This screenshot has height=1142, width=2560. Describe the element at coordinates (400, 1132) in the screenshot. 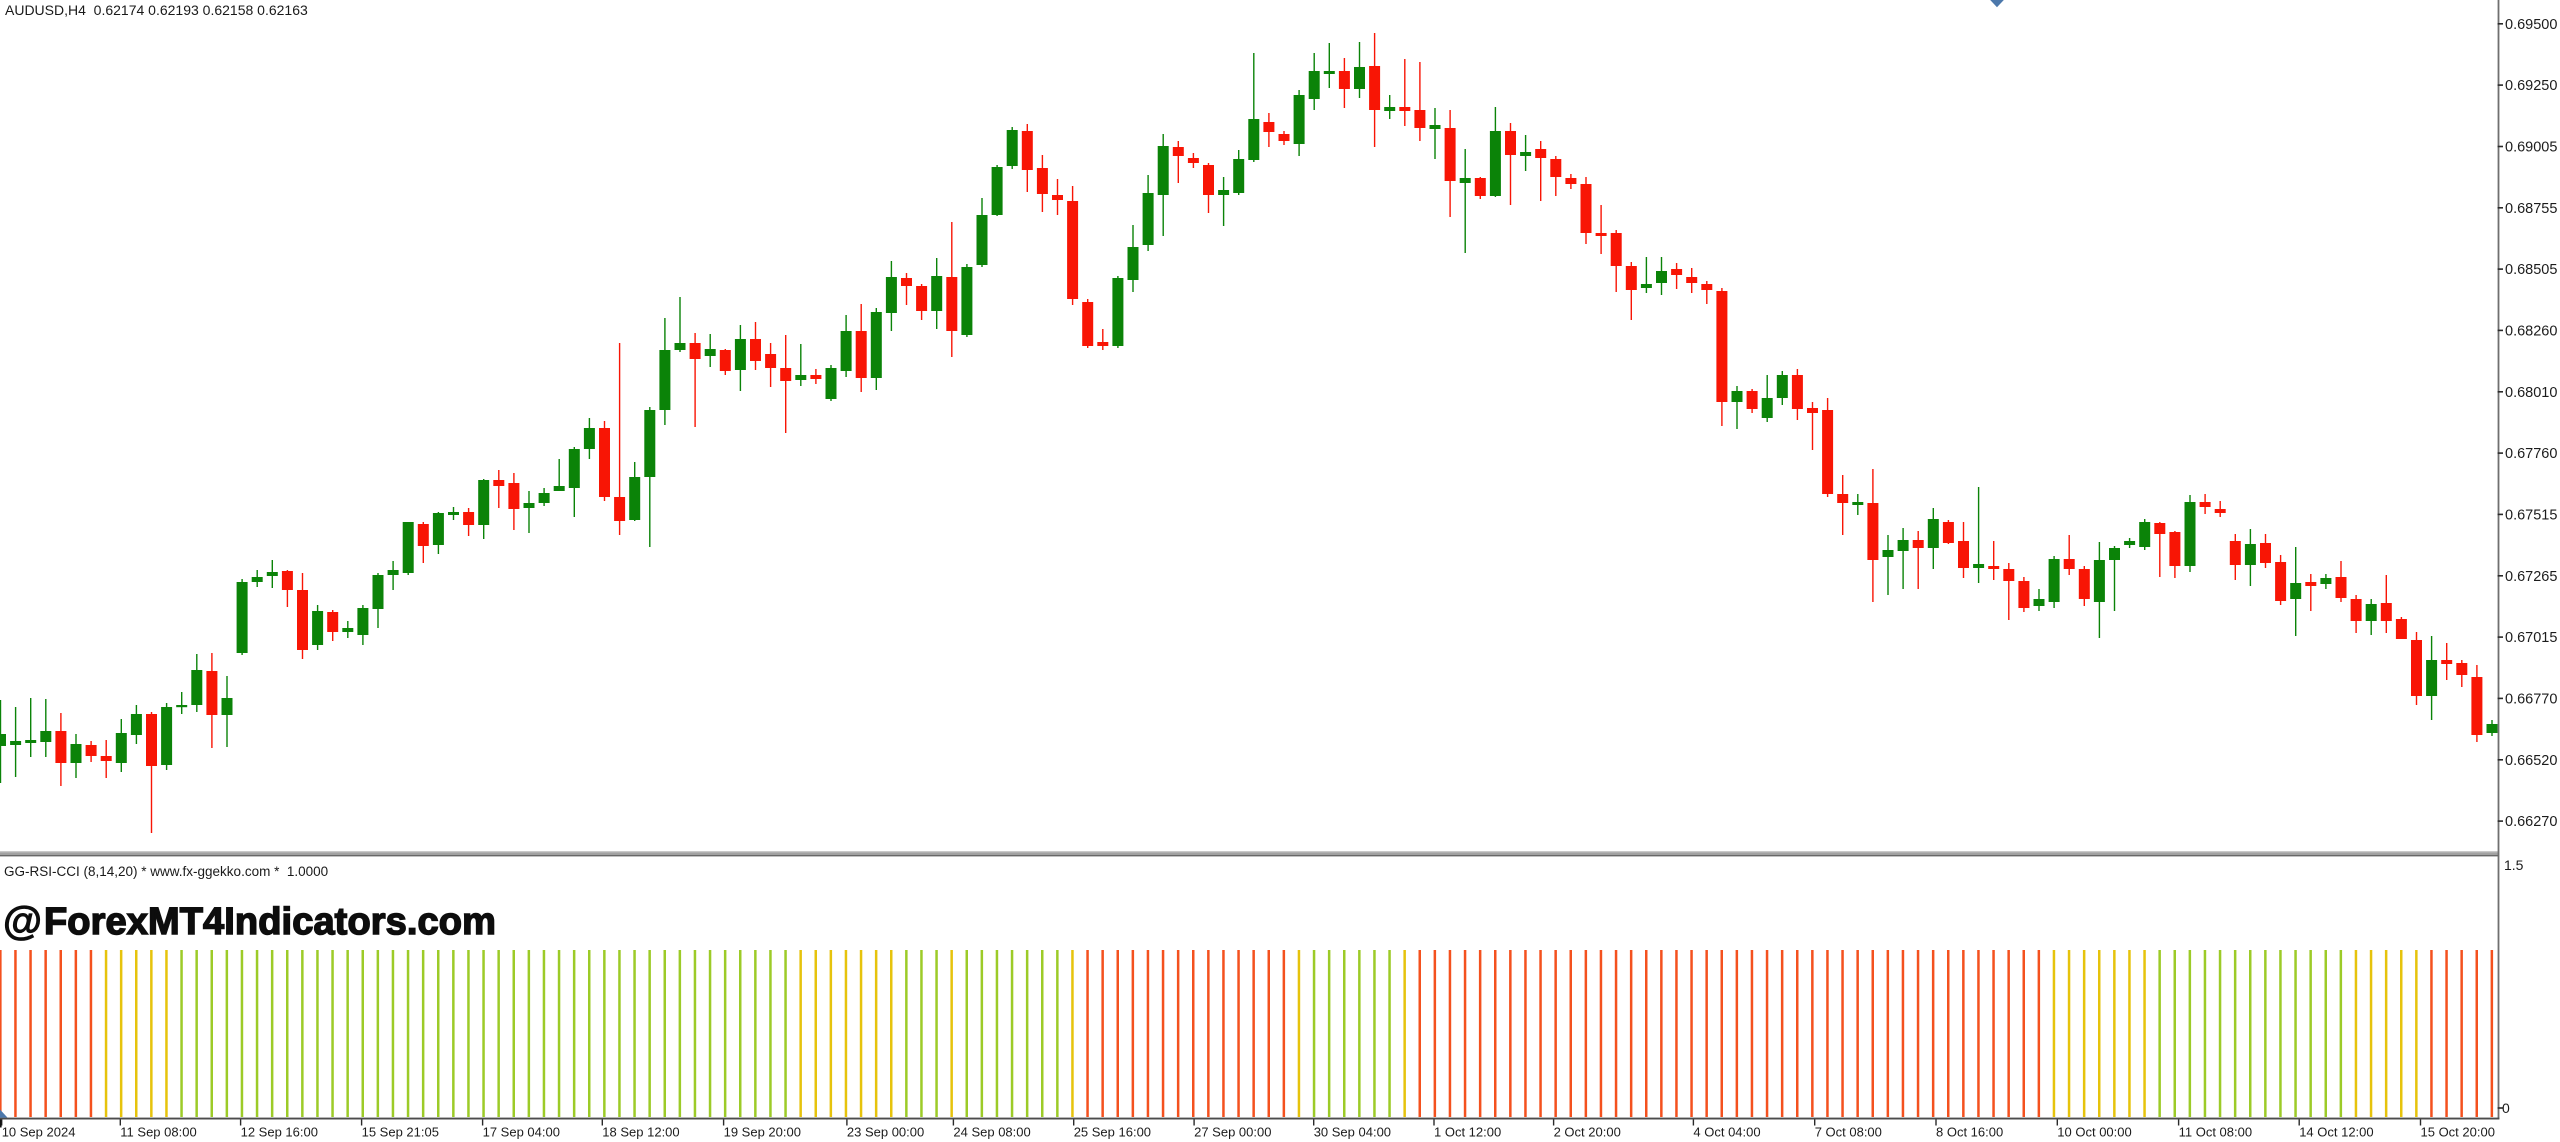

I see `svg-text: 15 Sep 21:05` at that location.